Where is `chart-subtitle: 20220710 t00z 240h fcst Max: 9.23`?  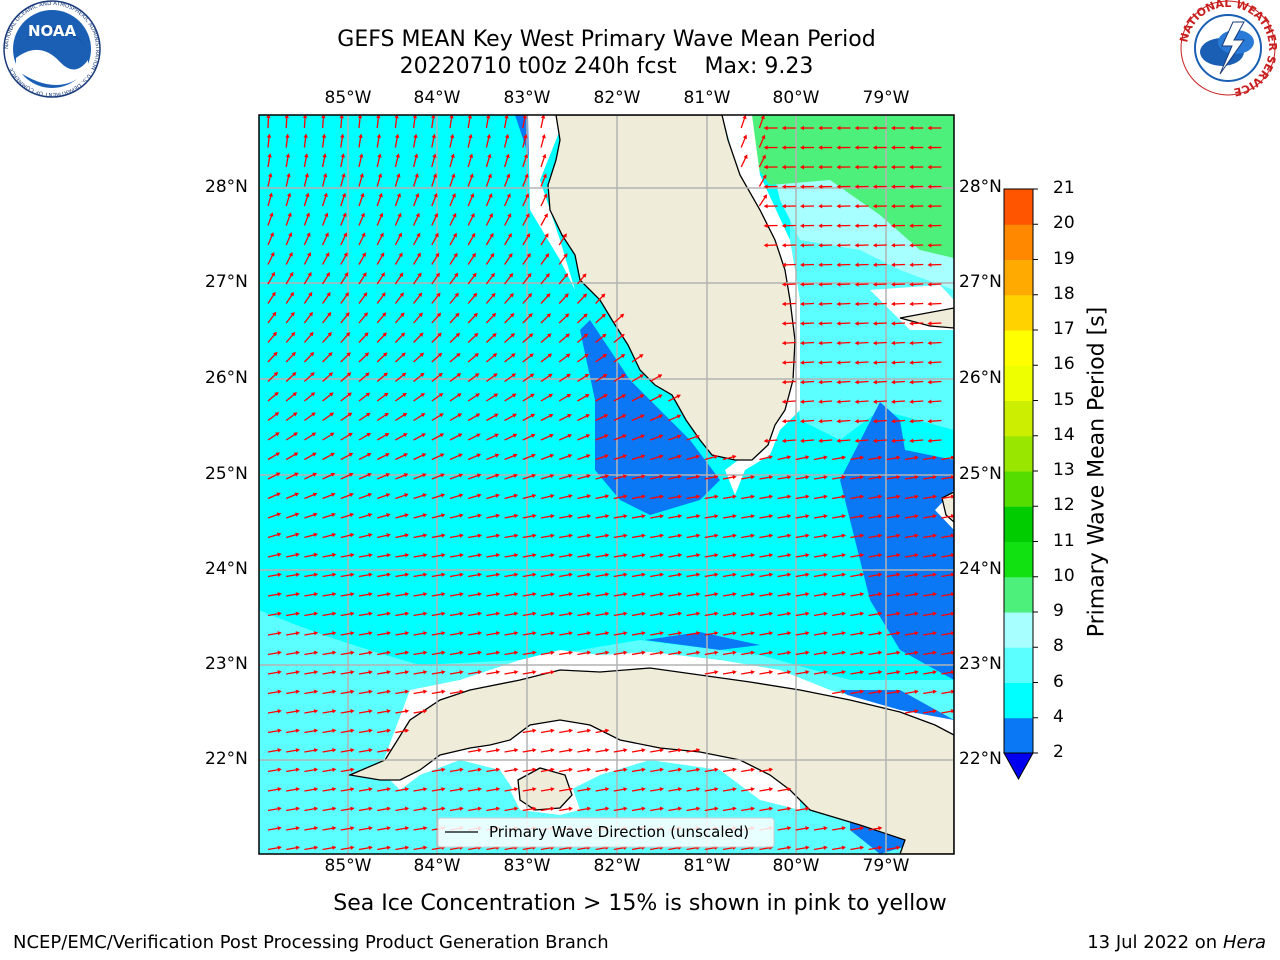
chart-subtitle: 20220710 t00z 240h fcst Max: 9.23 is located at coordinates (606, 66).